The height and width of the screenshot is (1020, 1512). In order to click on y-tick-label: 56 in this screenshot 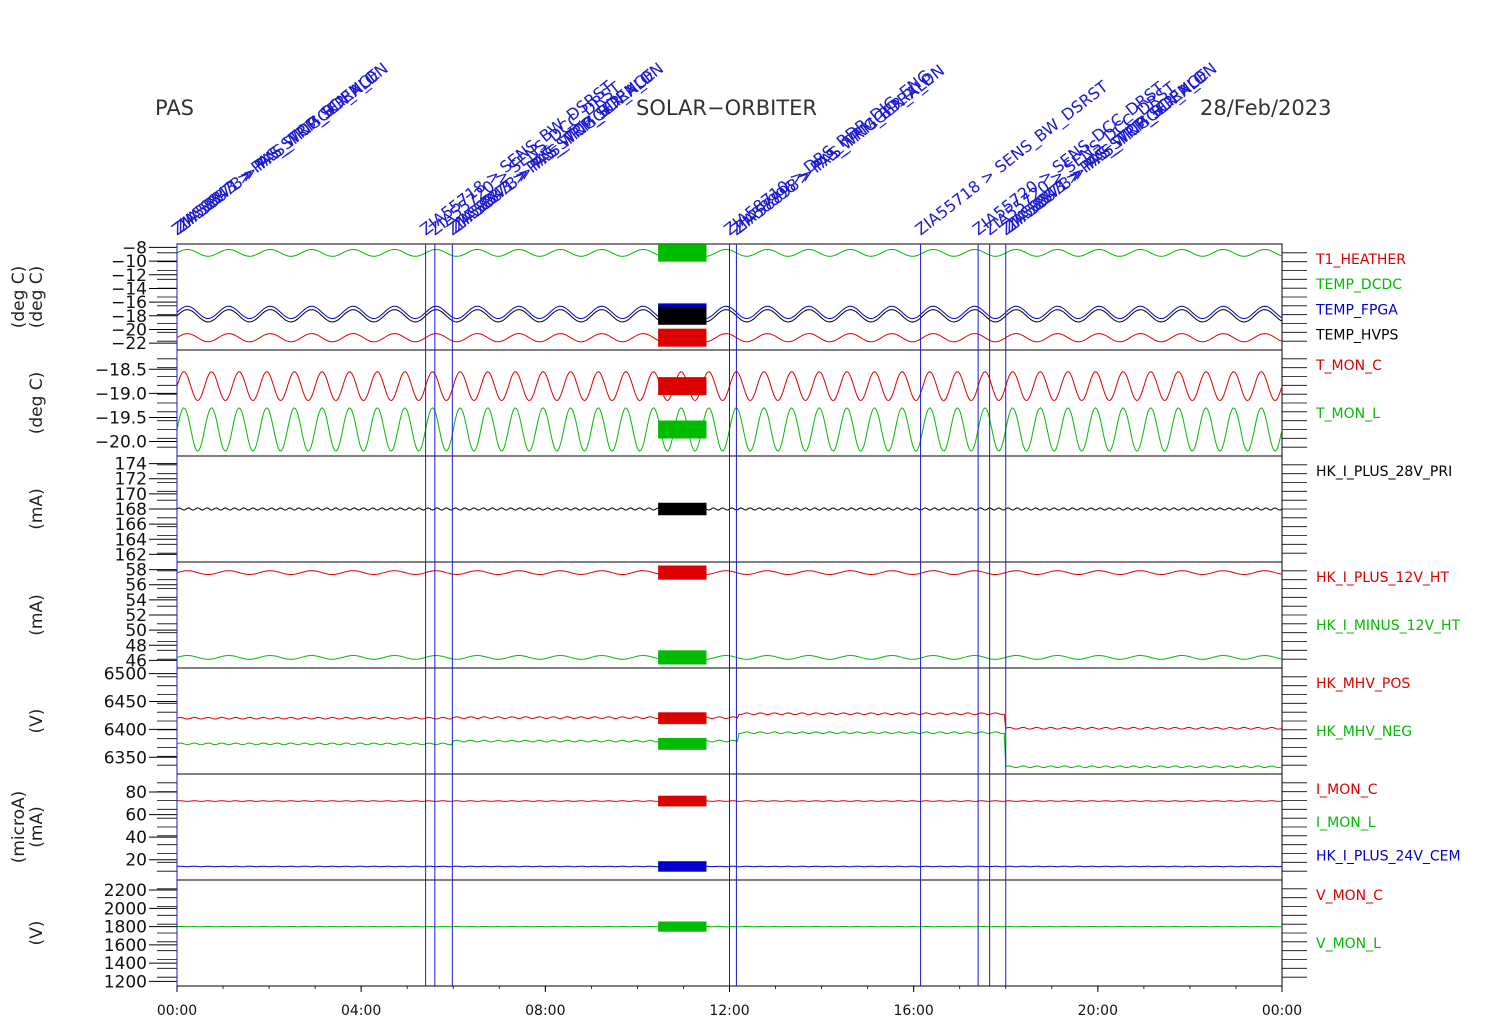, I will do `click(136, 586)`.